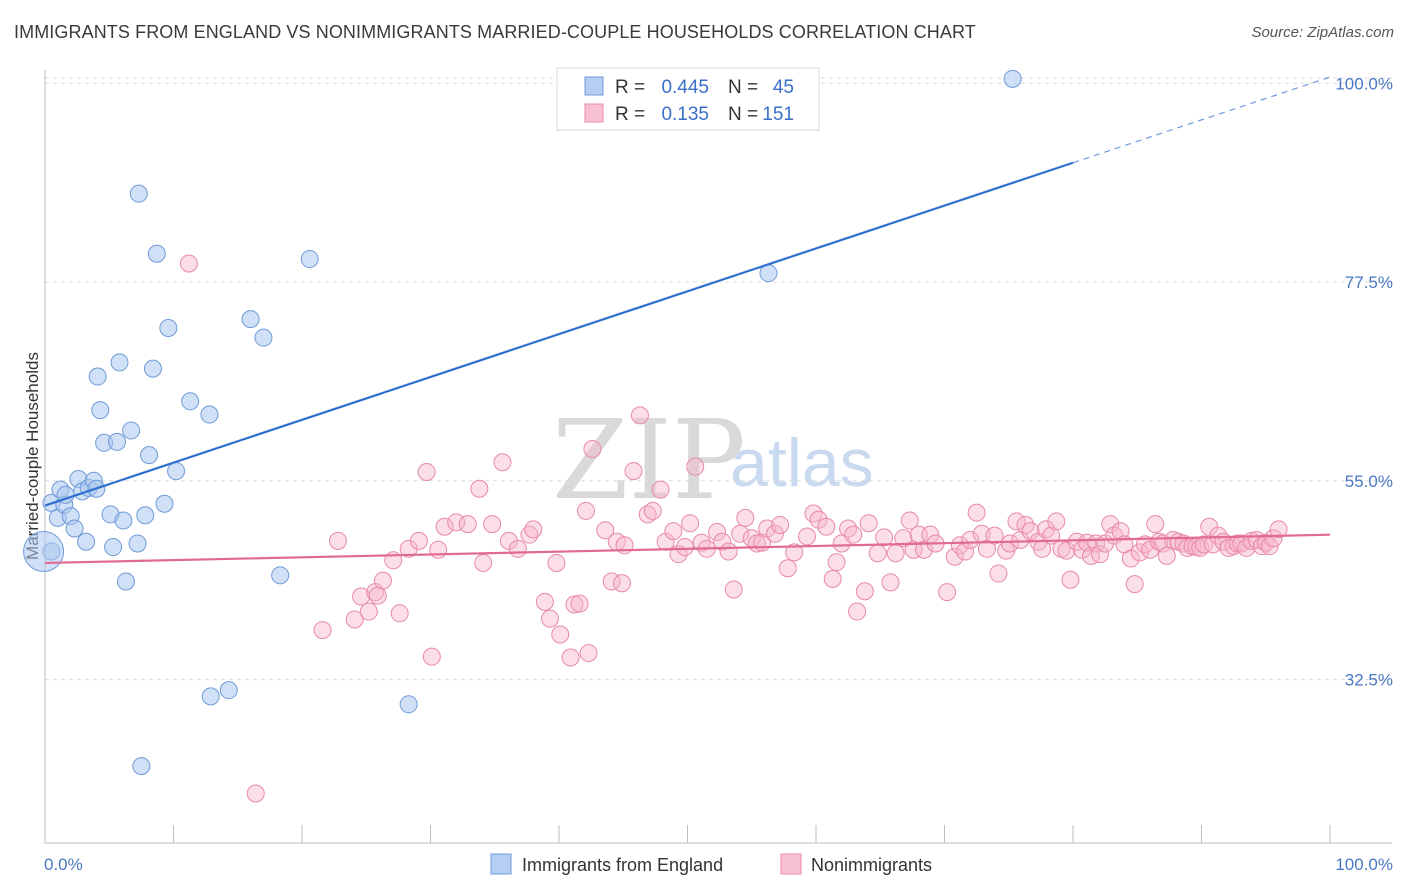  Describe the element at coordinates (501, 864) in the screenshot. I see `legend-swatch-immigrants` at that location.